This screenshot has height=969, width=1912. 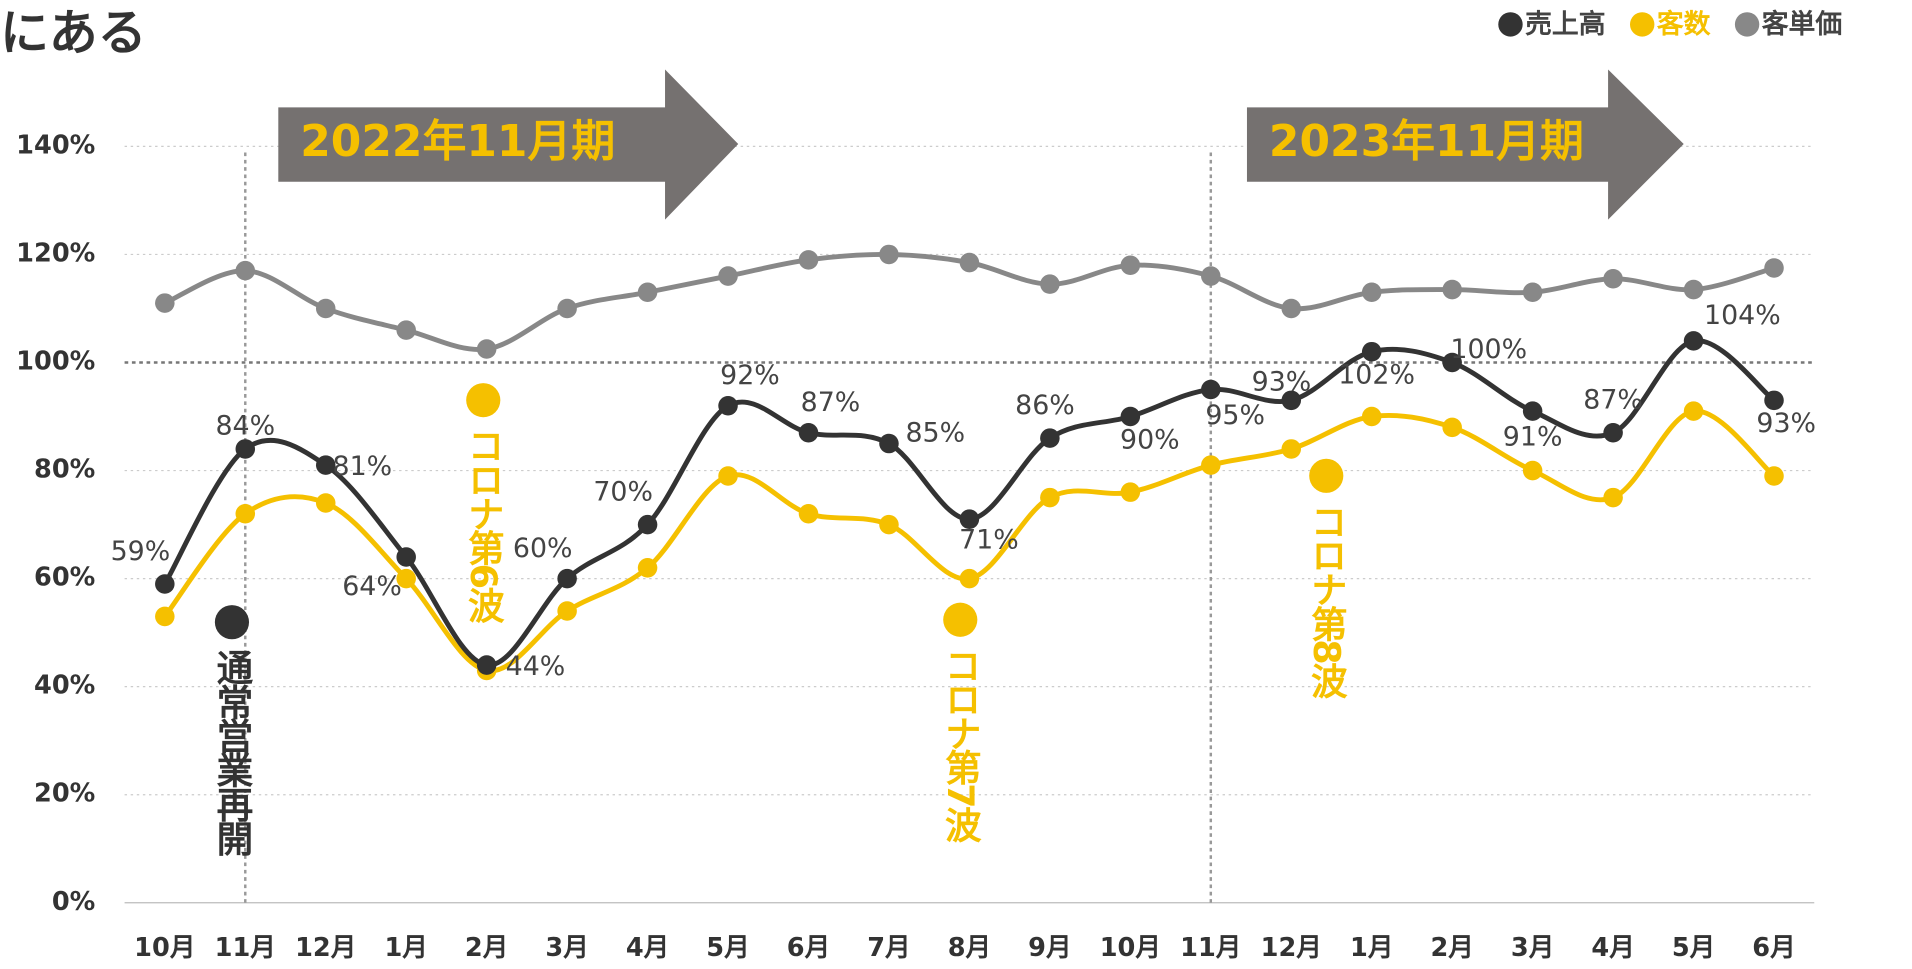 I want to click on data-label: 86%, so click(x=1045, y=405).